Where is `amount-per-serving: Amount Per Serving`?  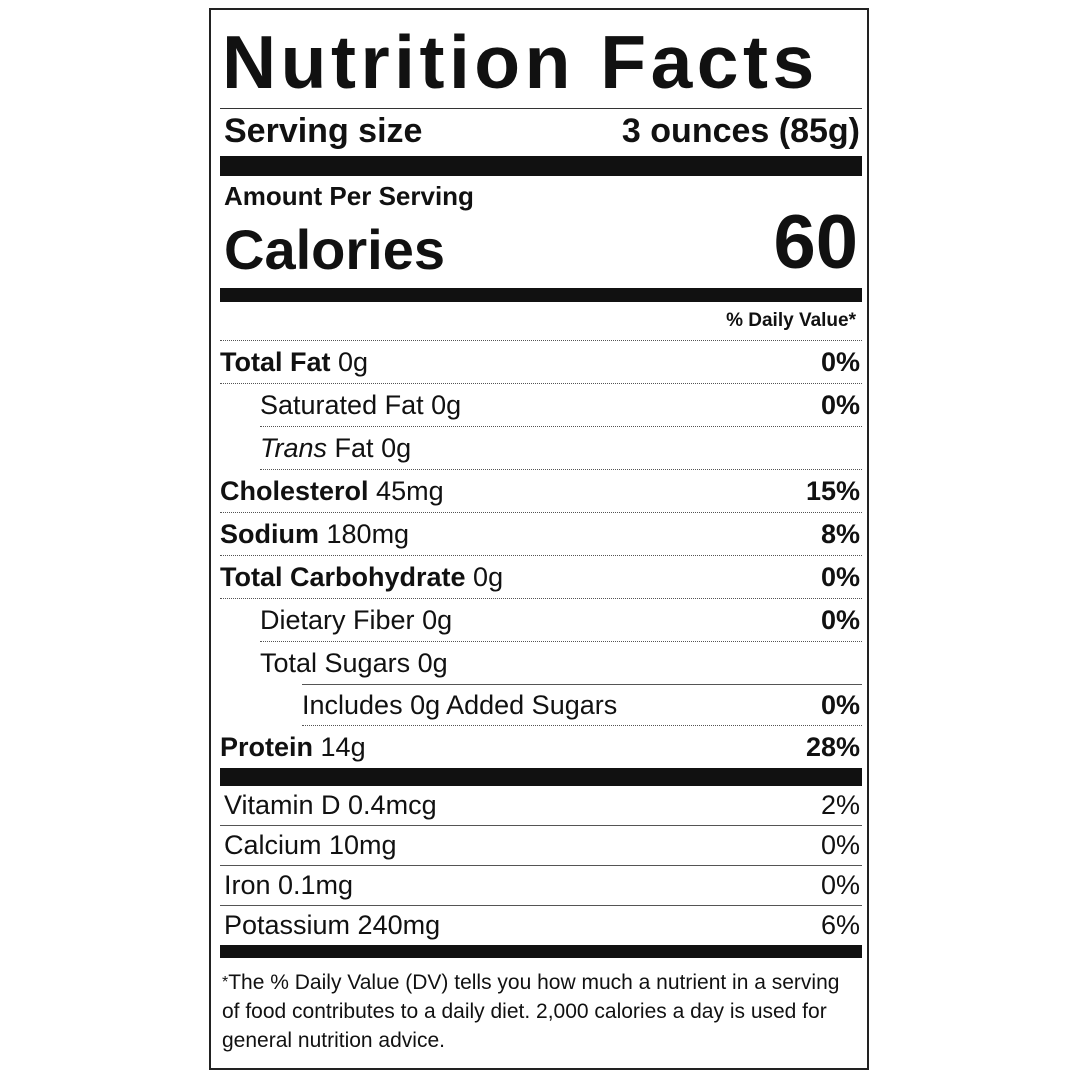 amount-per-serving: Amount Per Serving is located at coordinates (349, 196).